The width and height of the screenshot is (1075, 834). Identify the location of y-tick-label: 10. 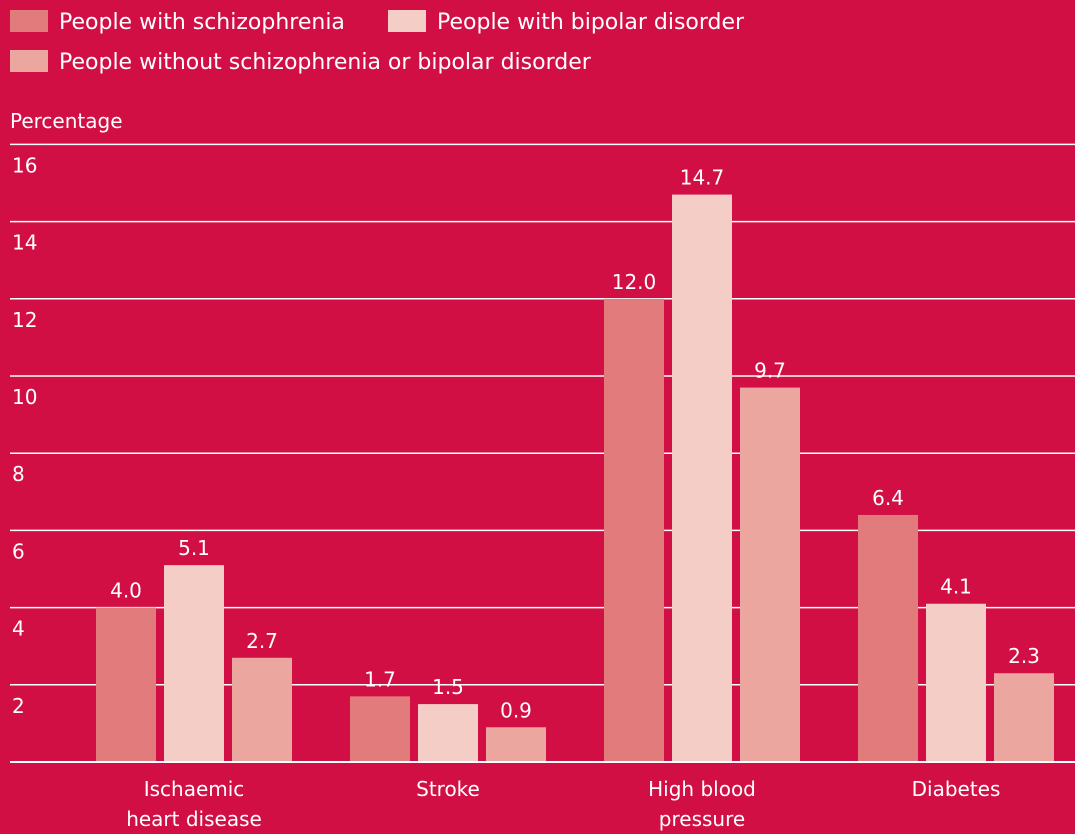
(24, 397).